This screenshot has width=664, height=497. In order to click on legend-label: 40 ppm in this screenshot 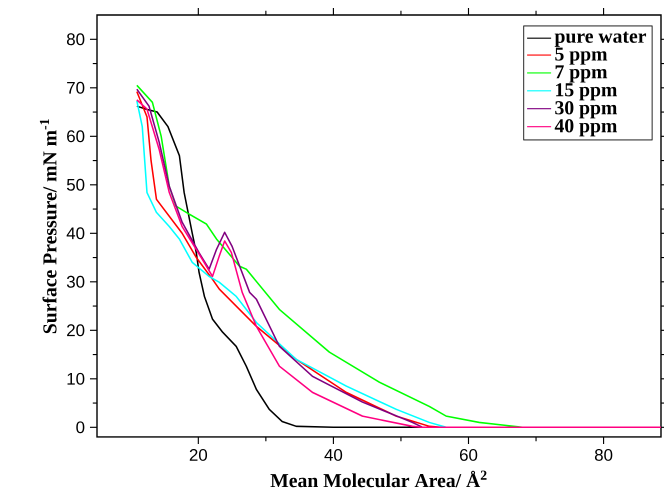, I will do `click(586, 127)`.